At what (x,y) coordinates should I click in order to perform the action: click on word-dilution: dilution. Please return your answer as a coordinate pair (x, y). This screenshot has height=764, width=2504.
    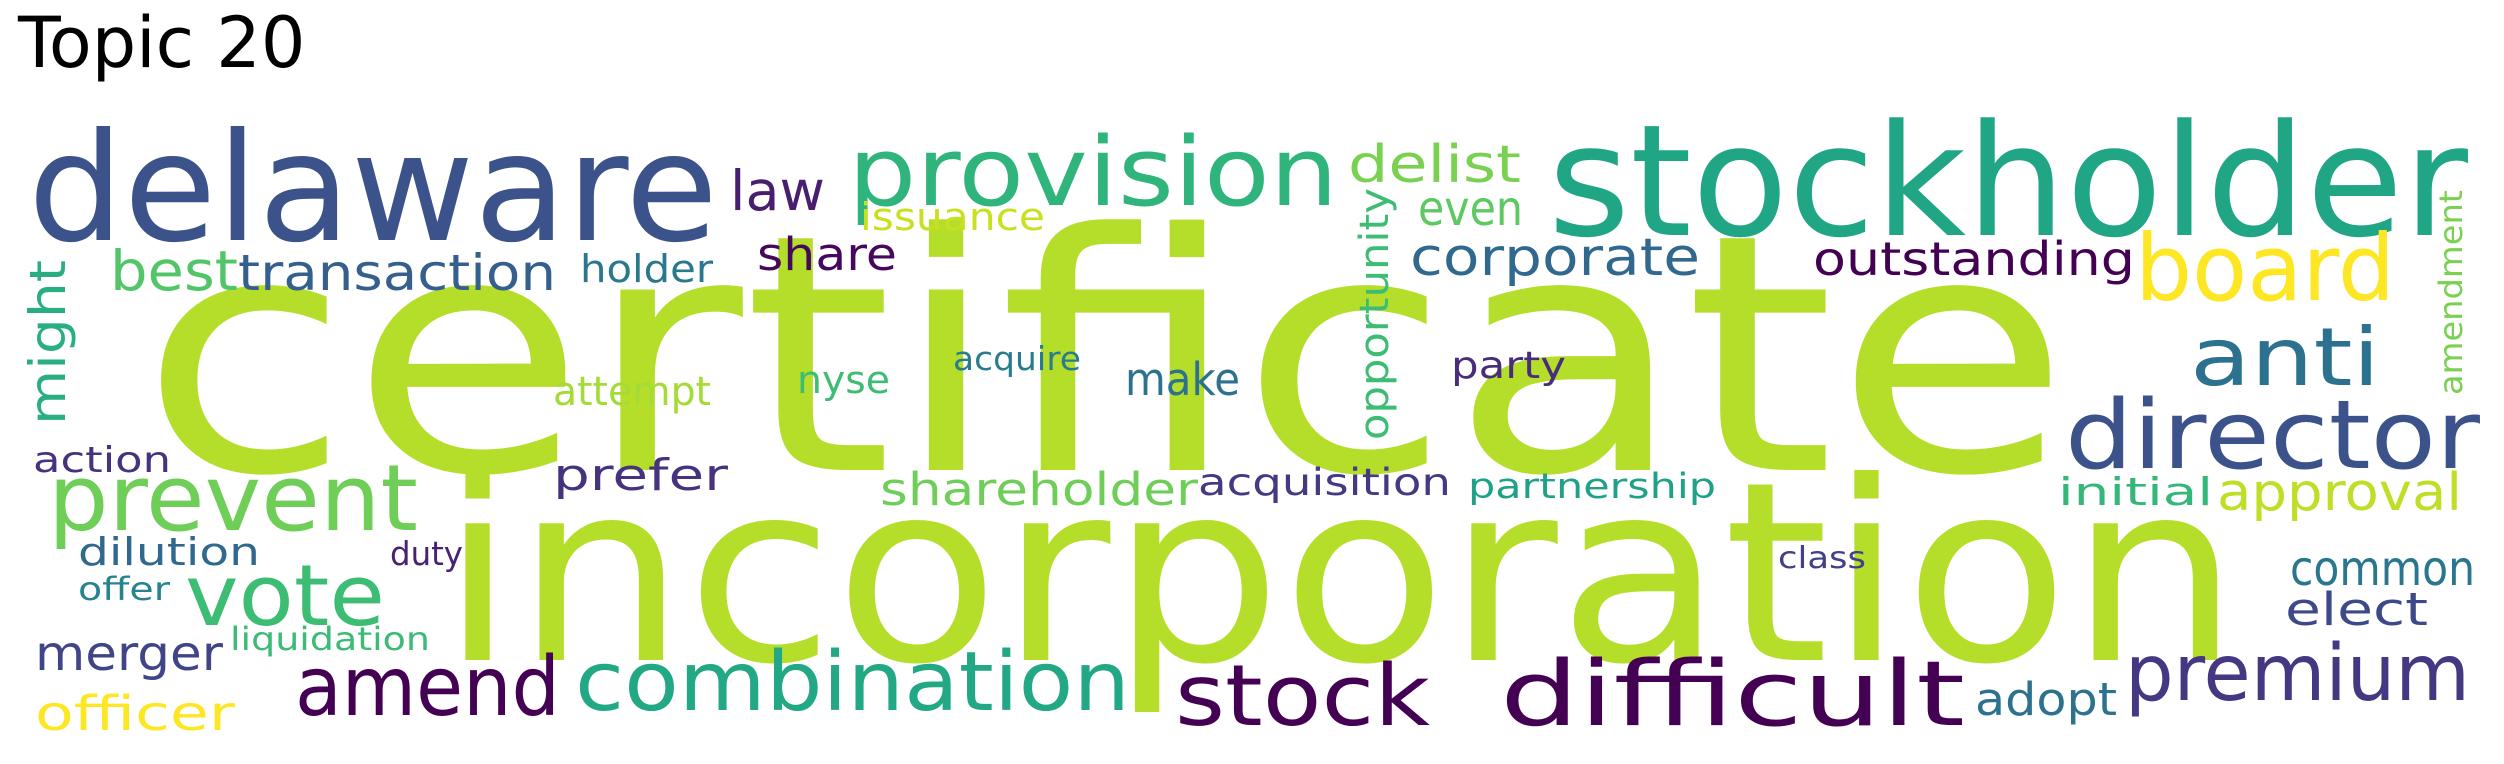
    Looking at the image, I should click on (169, 552).